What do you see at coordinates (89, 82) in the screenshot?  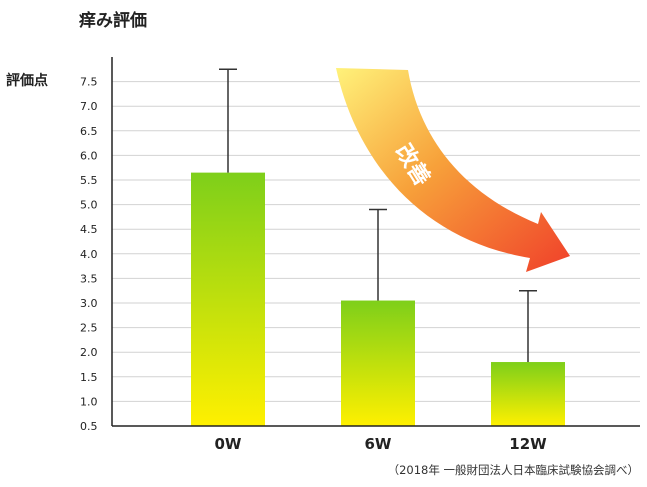 I see `y-tick-label: 7.5` at bounding box center [89, 82].